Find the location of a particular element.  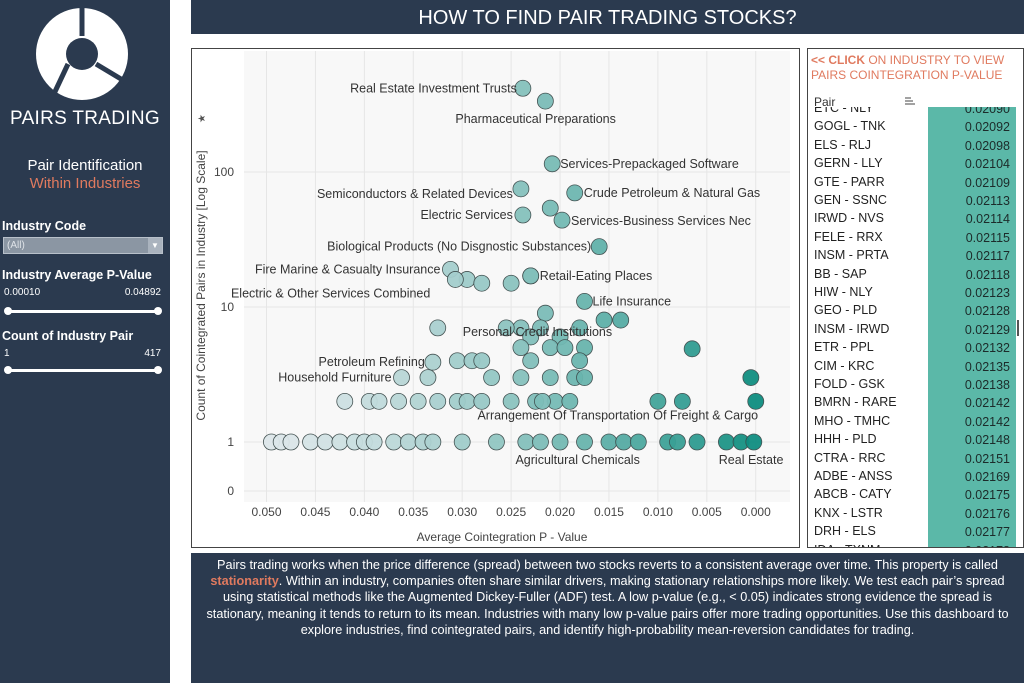

pair-name: CIM - KRC is located at coordinates (844, 365).